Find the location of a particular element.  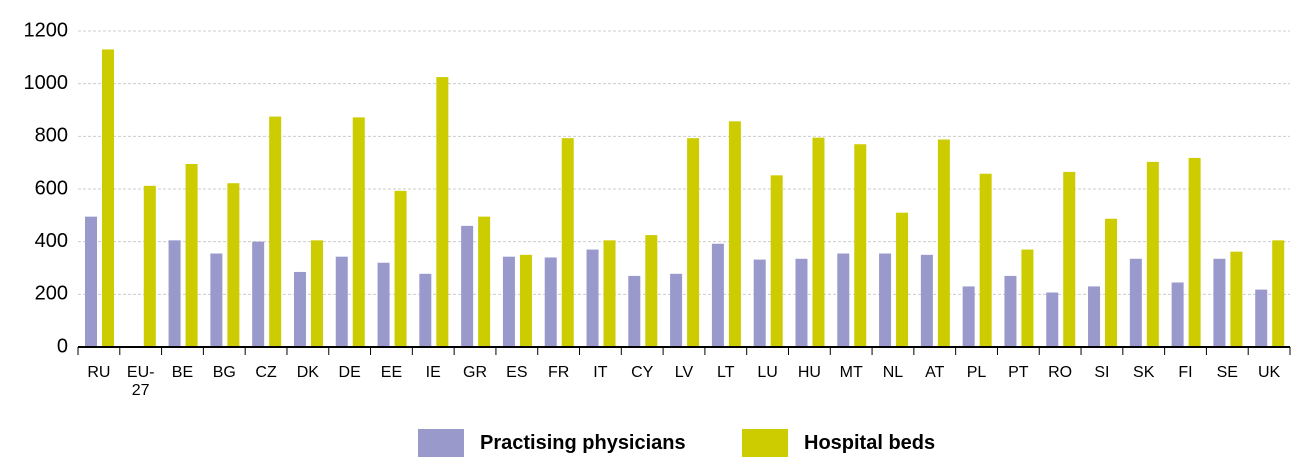

x-tick-label: CY is located at coordinates (642, 372).